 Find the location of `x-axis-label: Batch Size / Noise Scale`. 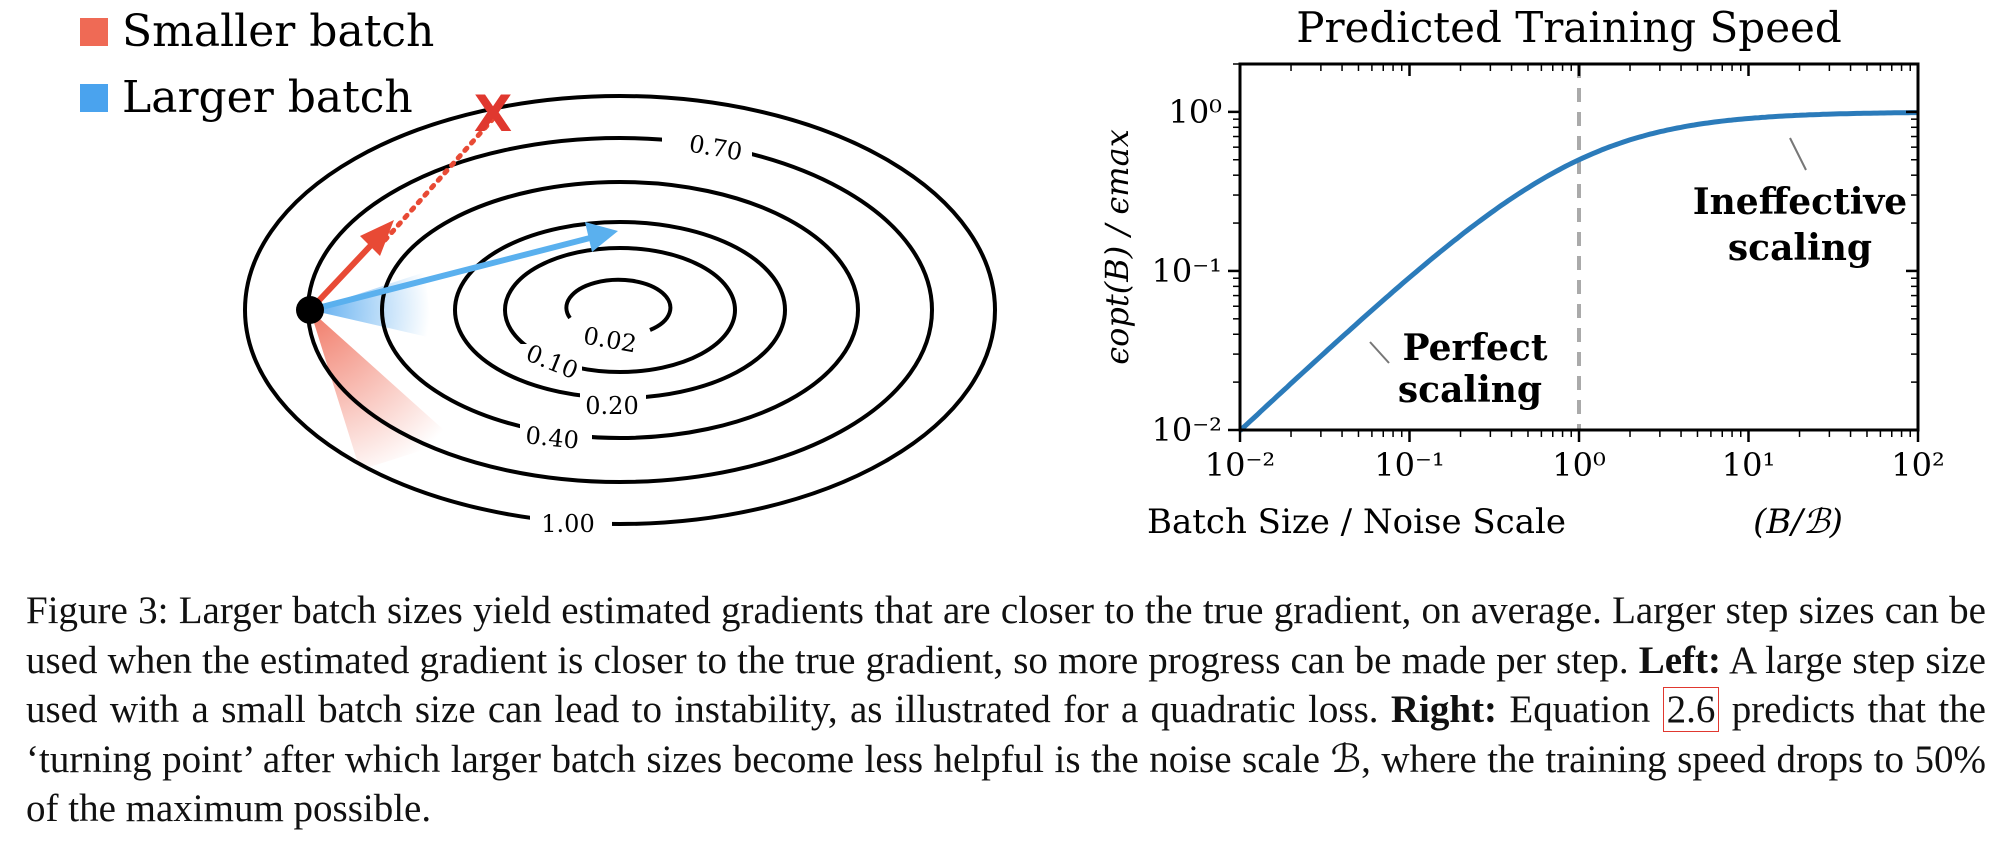

x-axis-label: Batch Size / Noise Scale is located at coordinates (1356, 522).